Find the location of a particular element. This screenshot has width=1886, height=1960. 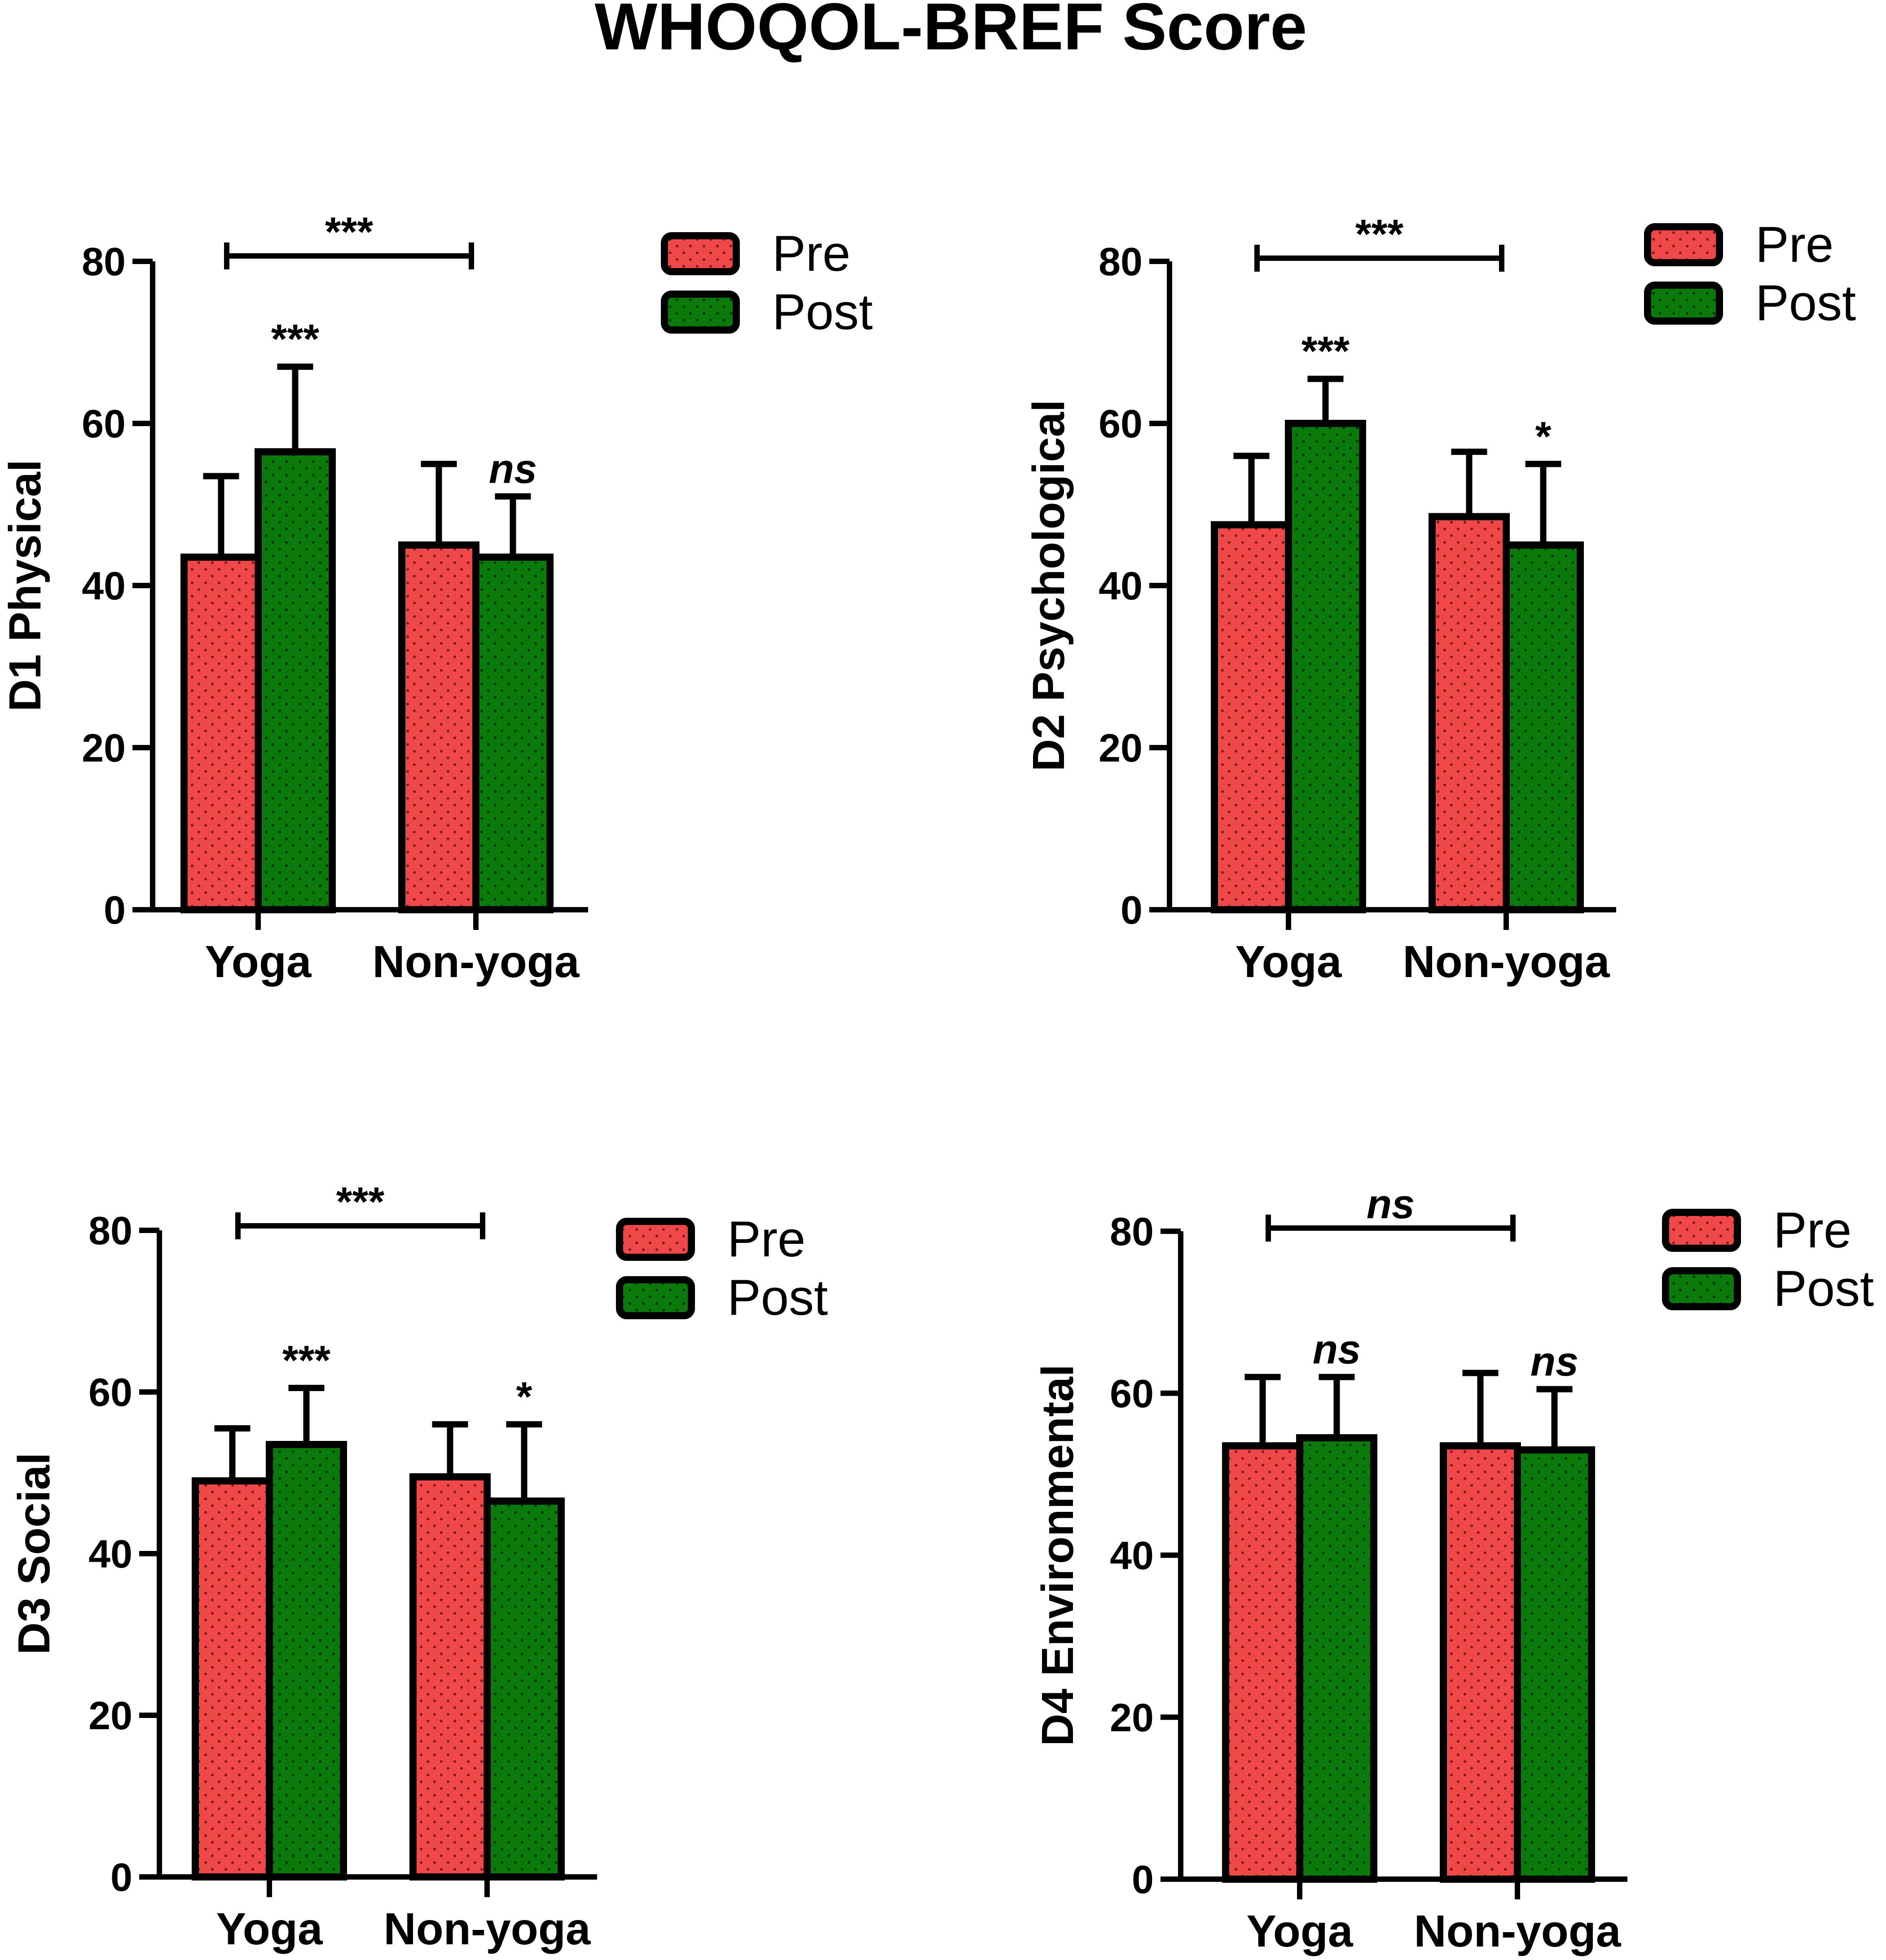

y-axis-label: D2 Psychological is located at coordinates (1049, 585).